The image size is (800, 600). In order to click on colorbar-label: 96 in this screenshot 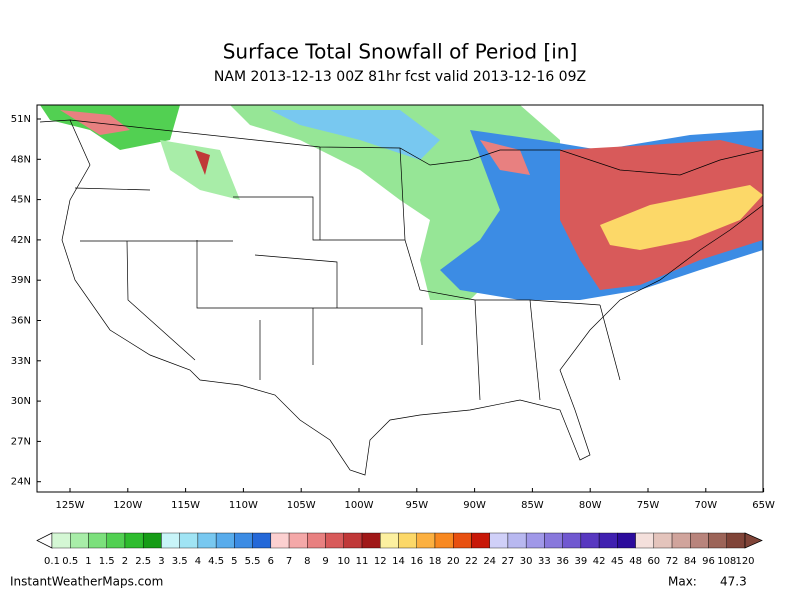, I will do `click(708, 561)`.